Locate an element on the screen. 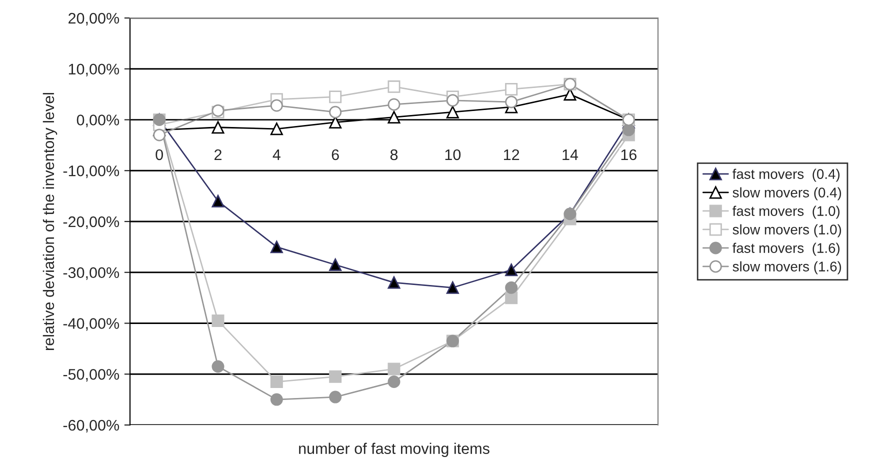 This screenshot has height=469, width=875. x-tick-label: 12 is located at coordinates (512, 154).